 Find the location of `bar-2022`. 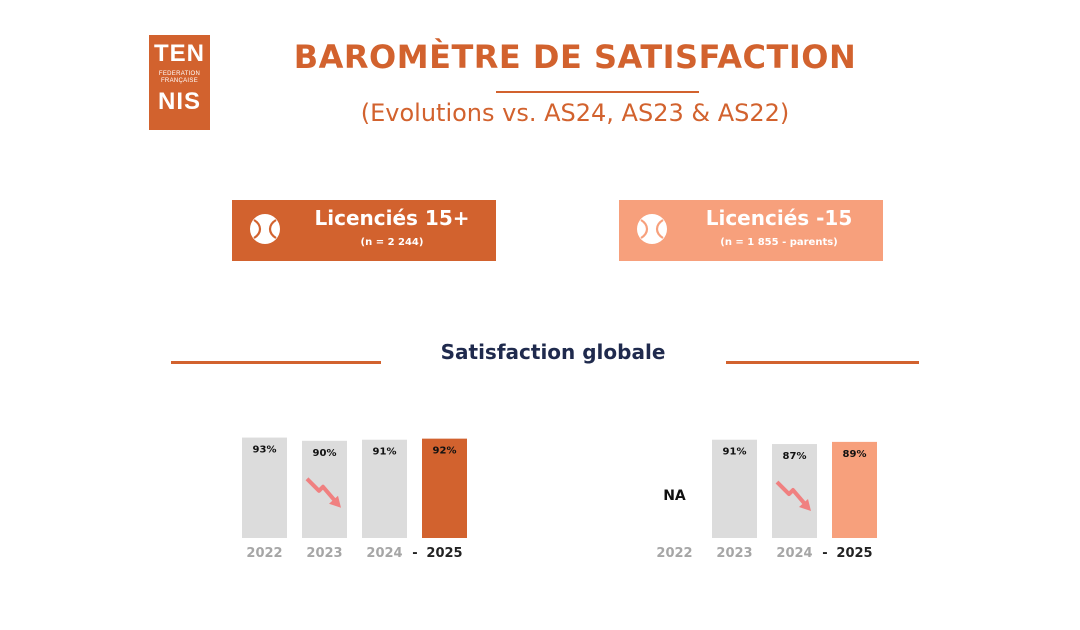

bar-2022 is located at coordinates (264, 487).